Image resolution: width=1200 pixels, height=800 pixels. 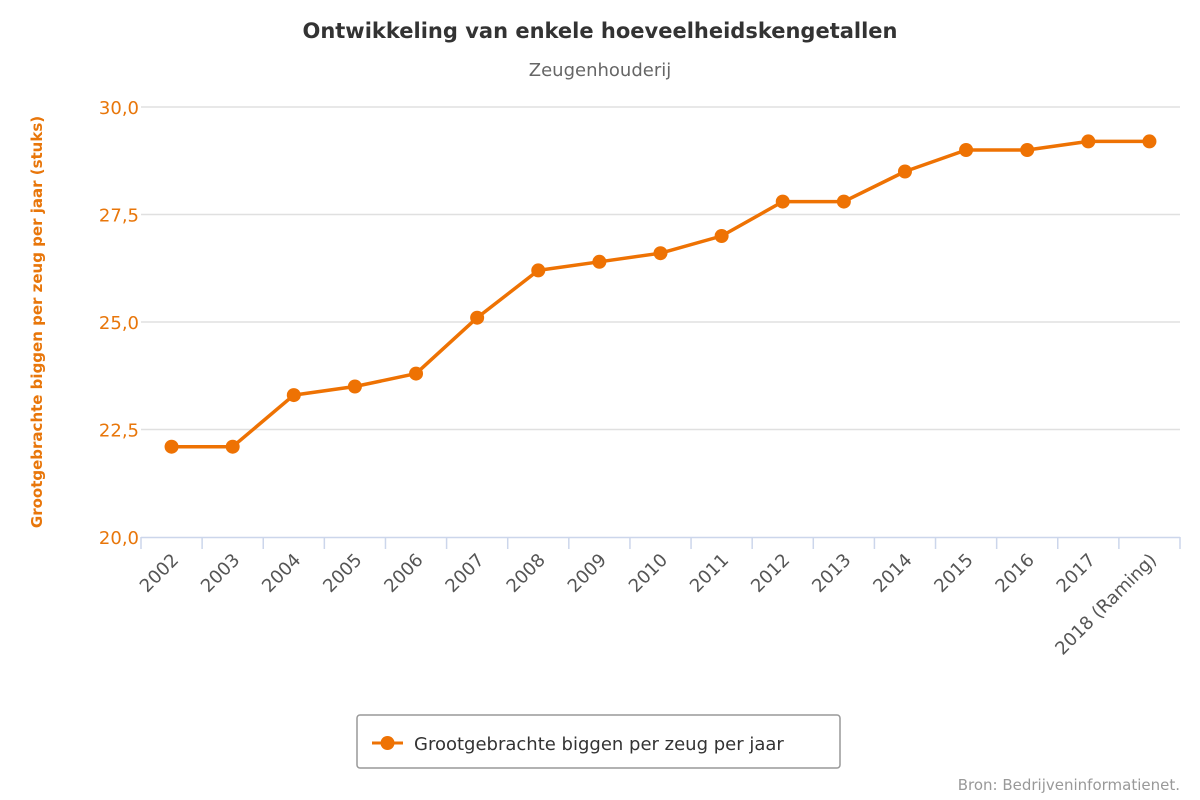 I want to click on x-tick-label: 2006, so click(x=403, y=573).